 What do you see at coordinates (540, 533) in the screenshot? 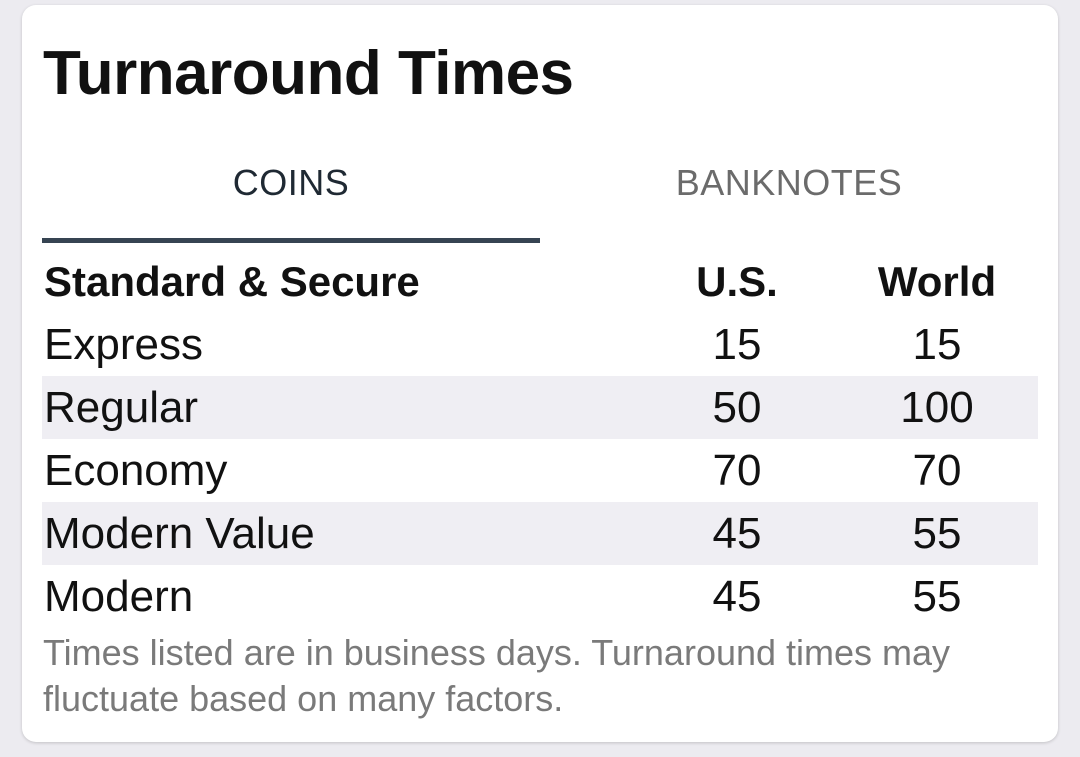
I see `table-row: Modern Value 45 55` at bounding box center [540, 533].